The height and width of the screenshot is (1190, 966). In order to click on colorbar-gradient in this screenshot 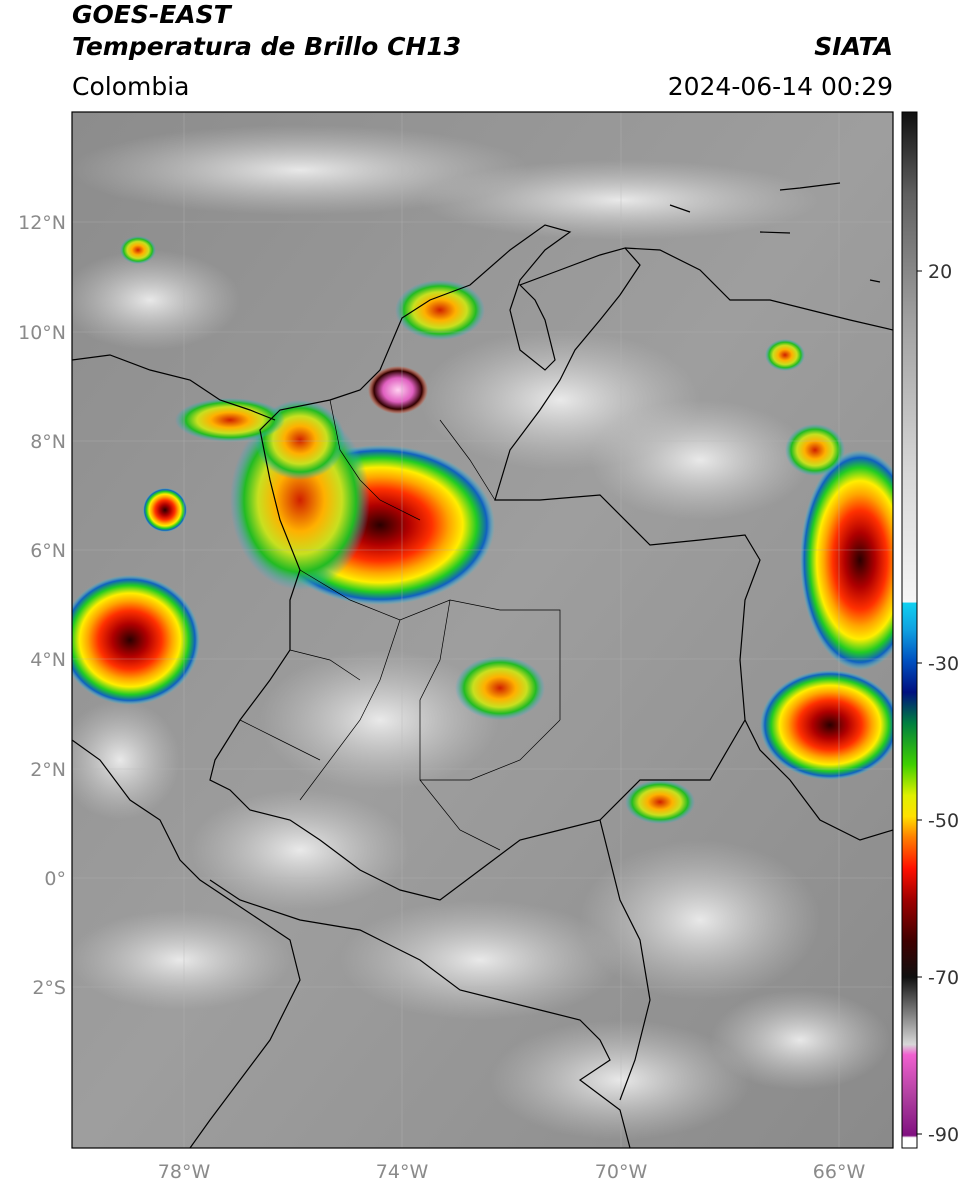, I will do `click(909, 630)`.